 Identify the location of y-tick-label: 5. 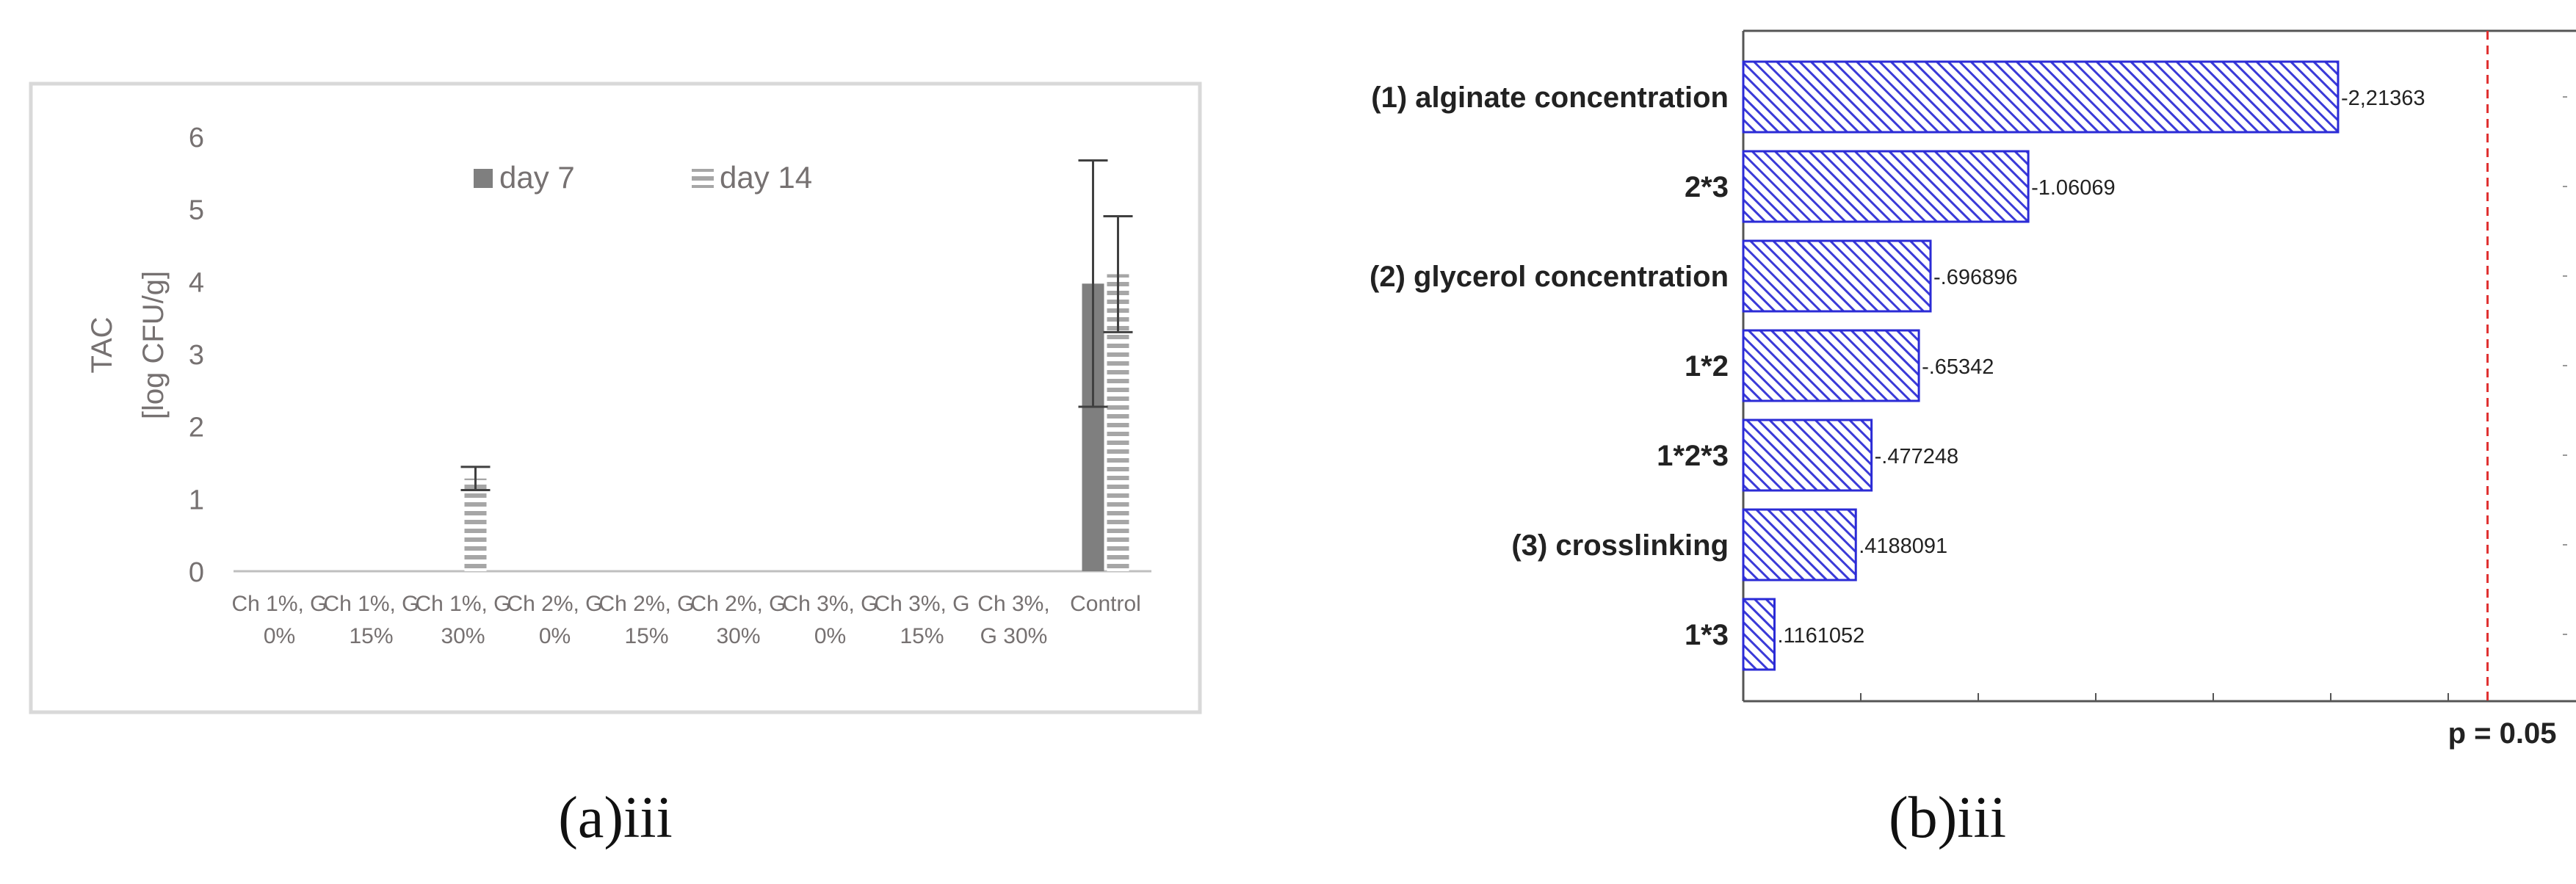
(196, 210).